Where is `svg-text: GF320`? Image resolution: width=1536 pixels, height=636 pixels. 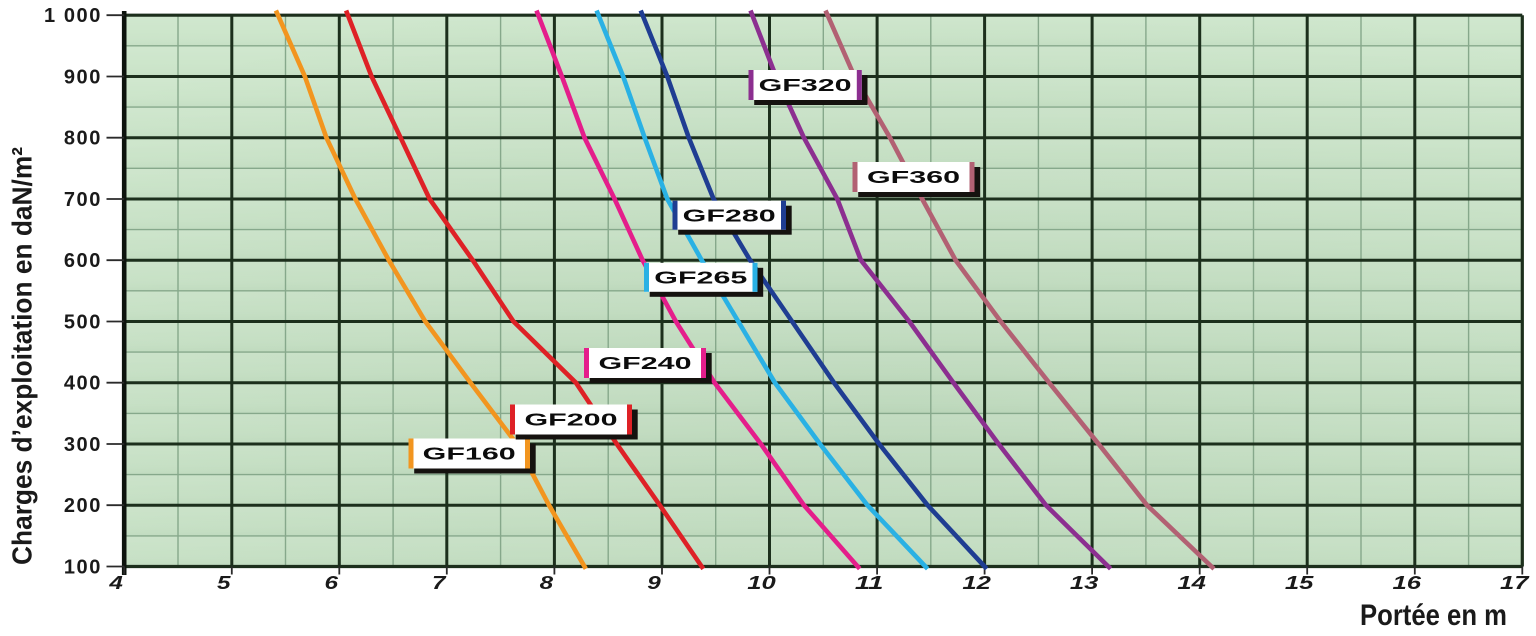 svg-text: GF320 is located at coordinates (805, 85).